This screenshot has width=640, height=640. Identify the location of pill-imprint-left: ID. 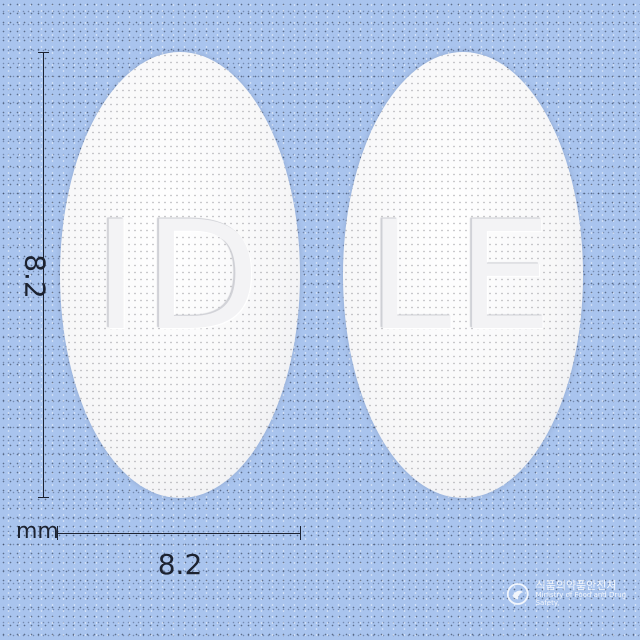
(180, 277).